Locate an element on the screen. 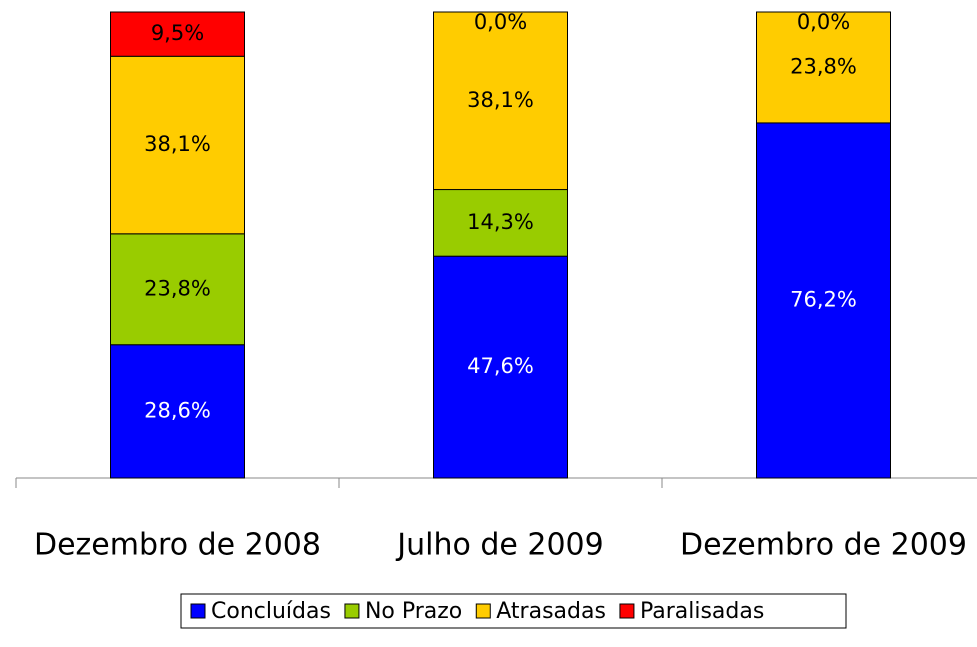 The height and width of the screenshot is (647, 977). data-label: 47,6% is located at coordinates (500, 366).